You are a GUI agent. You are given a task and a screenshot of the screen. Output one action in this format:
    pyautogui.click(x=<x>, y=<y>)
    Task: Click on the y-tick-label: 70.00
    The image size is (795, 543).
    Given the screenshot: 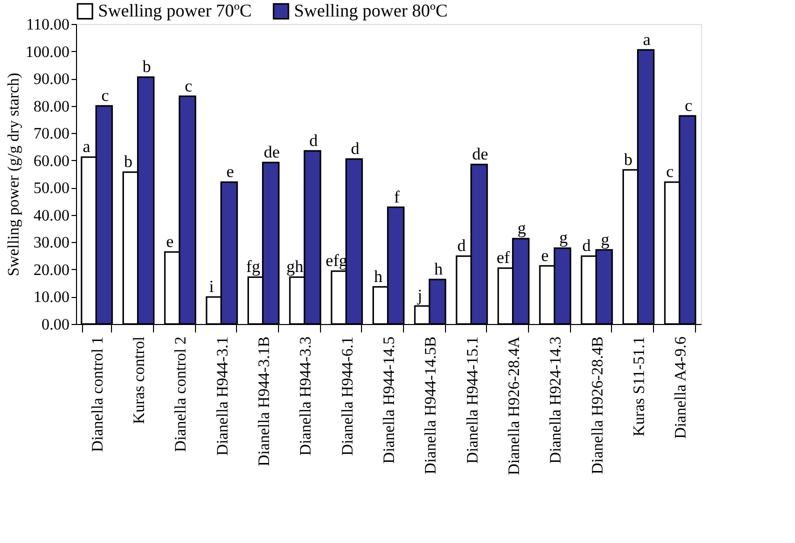 What is the action you would take?
    pyautogui.click(x=52, y=134)
    